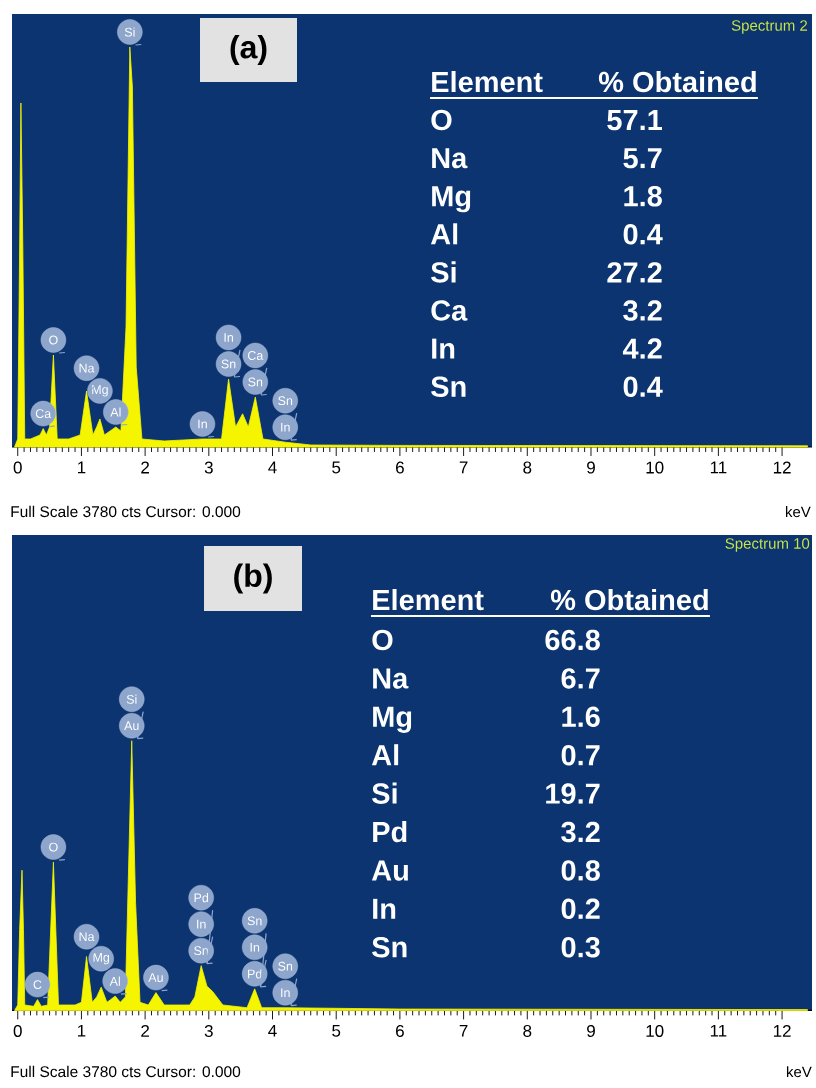 This screenshot has height=1088, width=816. I want to click on text: Element, so click(428, 599).